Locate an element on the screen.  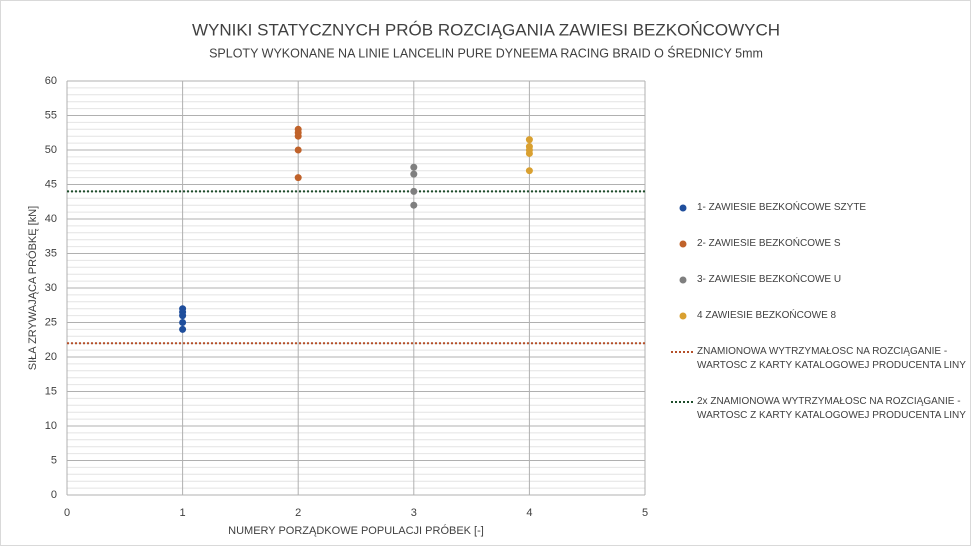
legend-label: 3- ZAWIESIE BEZKOŃCOWE U is located at coordinates (769, 279).